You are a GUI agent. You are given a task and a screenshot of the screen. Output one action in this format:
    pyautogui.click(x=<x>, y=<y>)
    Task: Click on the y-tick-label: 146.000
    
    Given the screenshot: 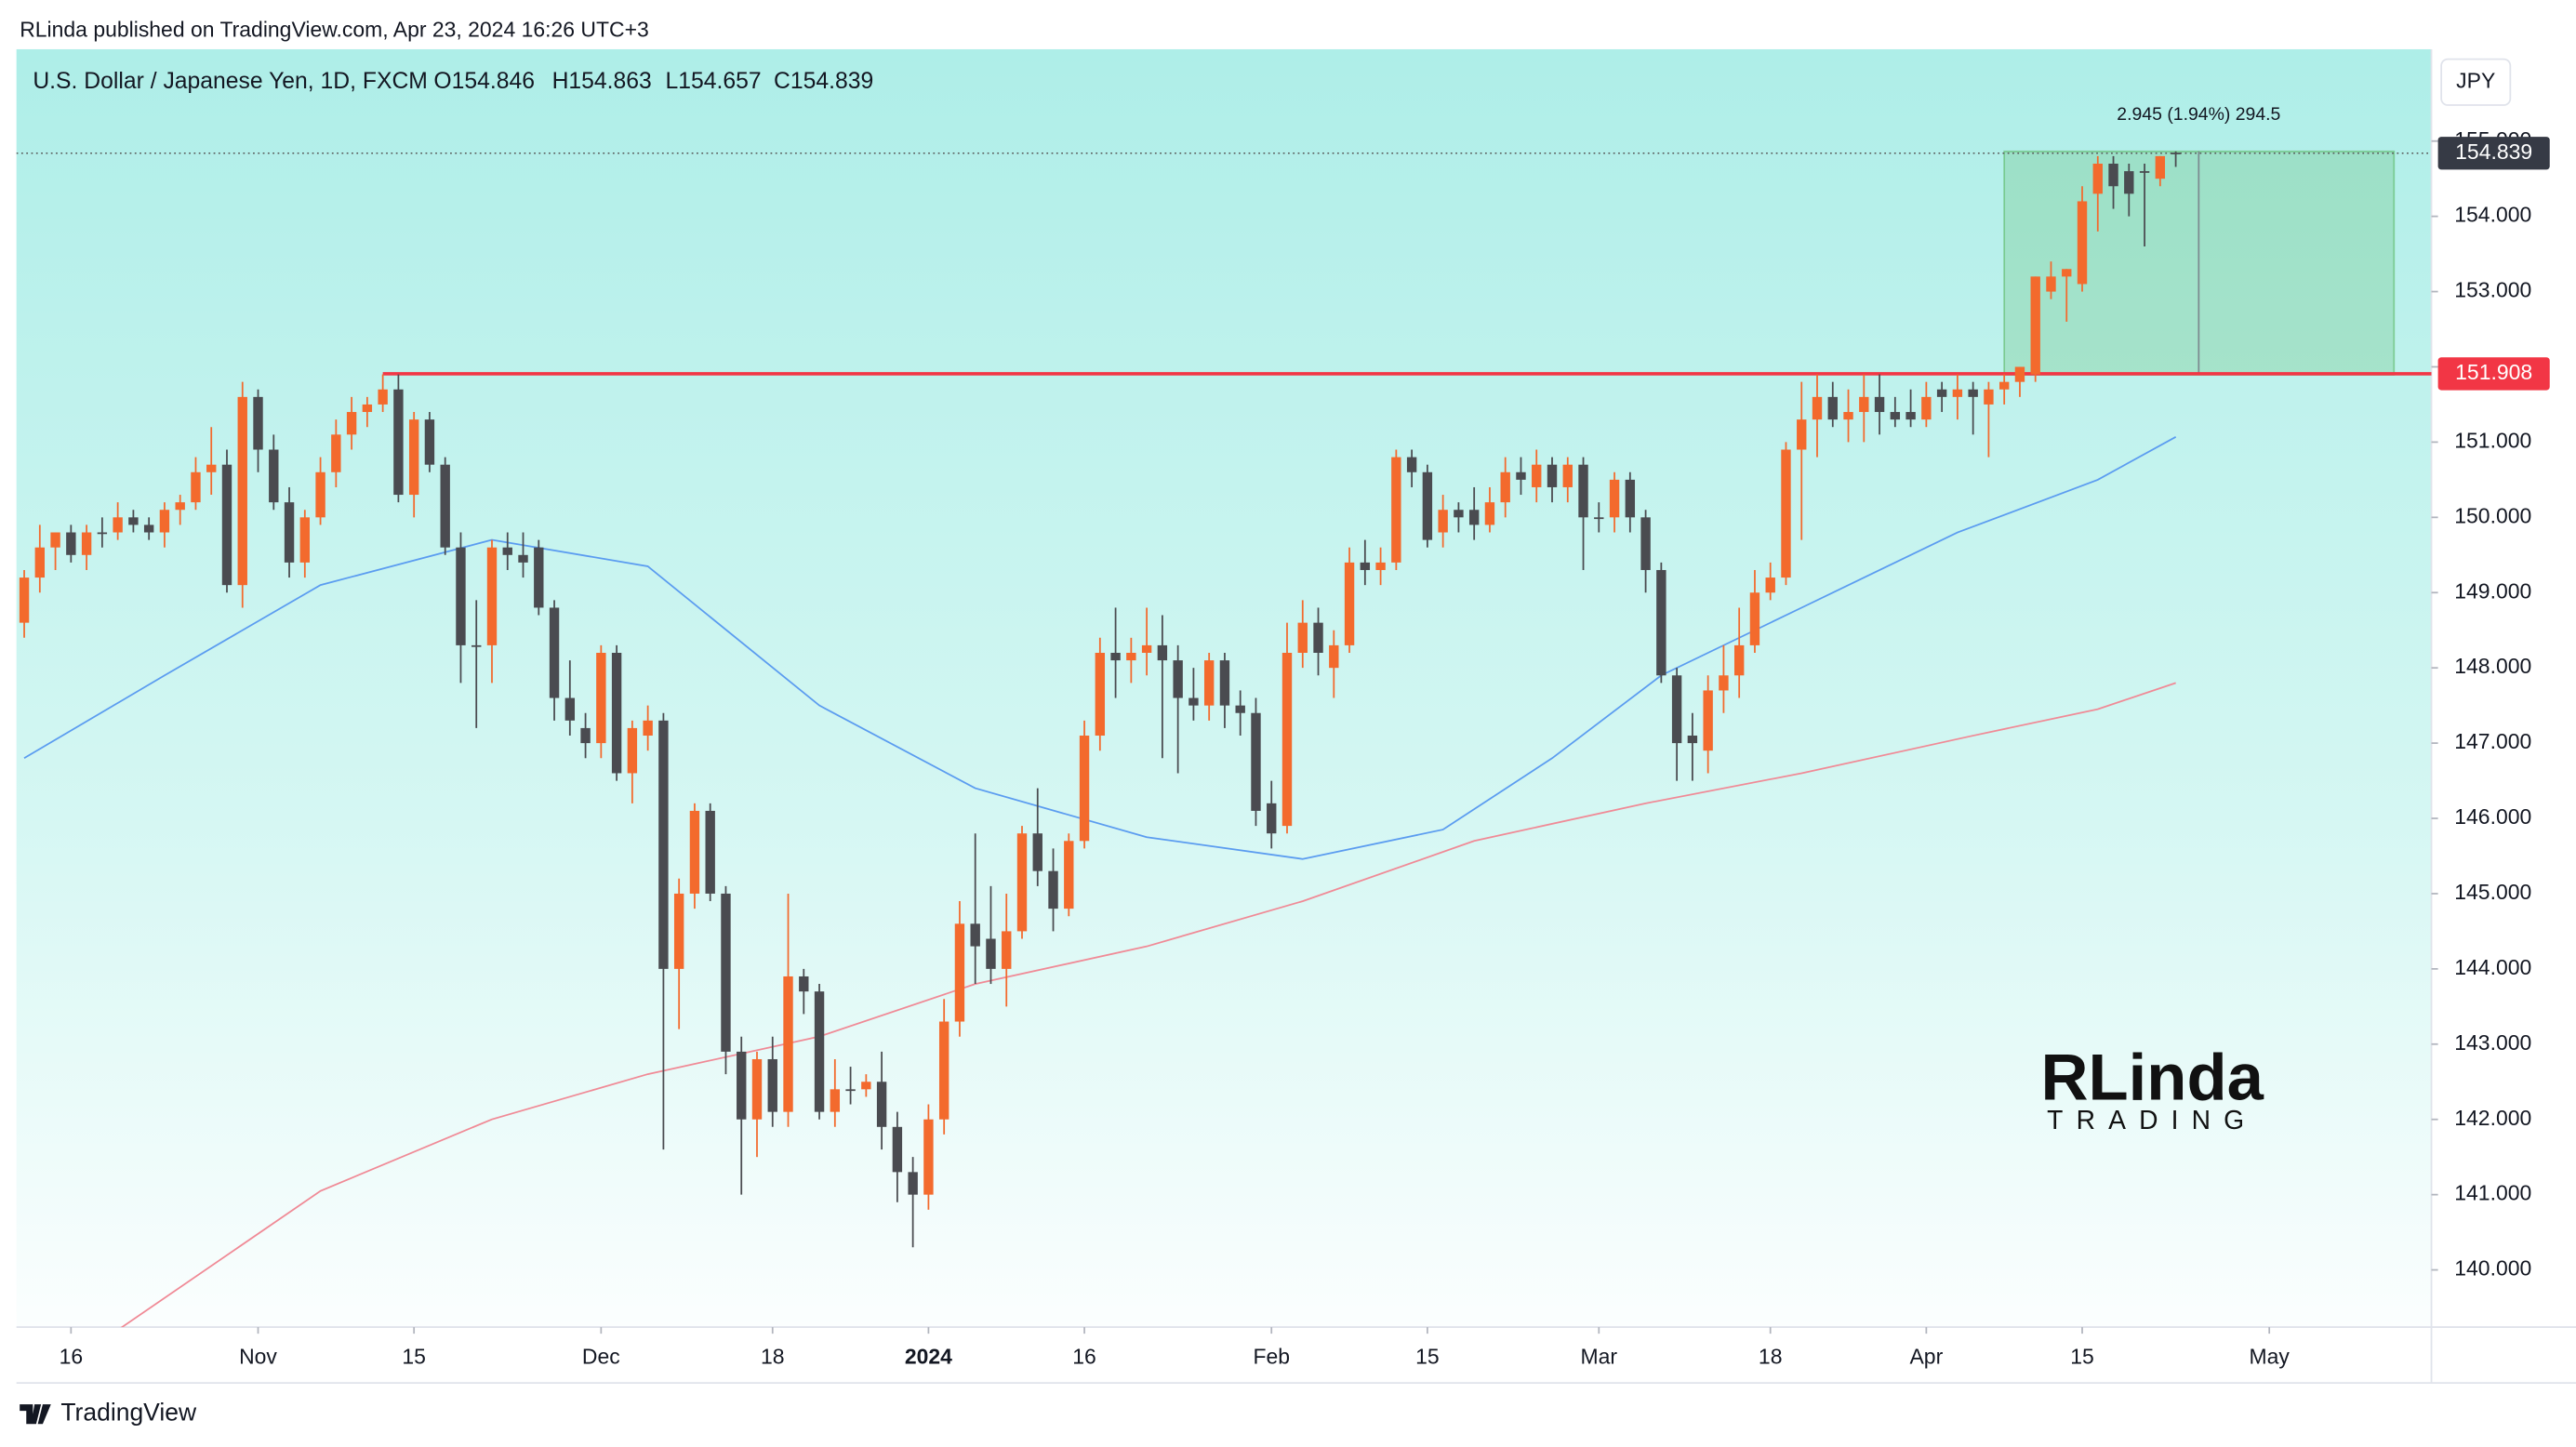 What is the action you would take?
    pyautogui.click(x=2492, y=817)
    